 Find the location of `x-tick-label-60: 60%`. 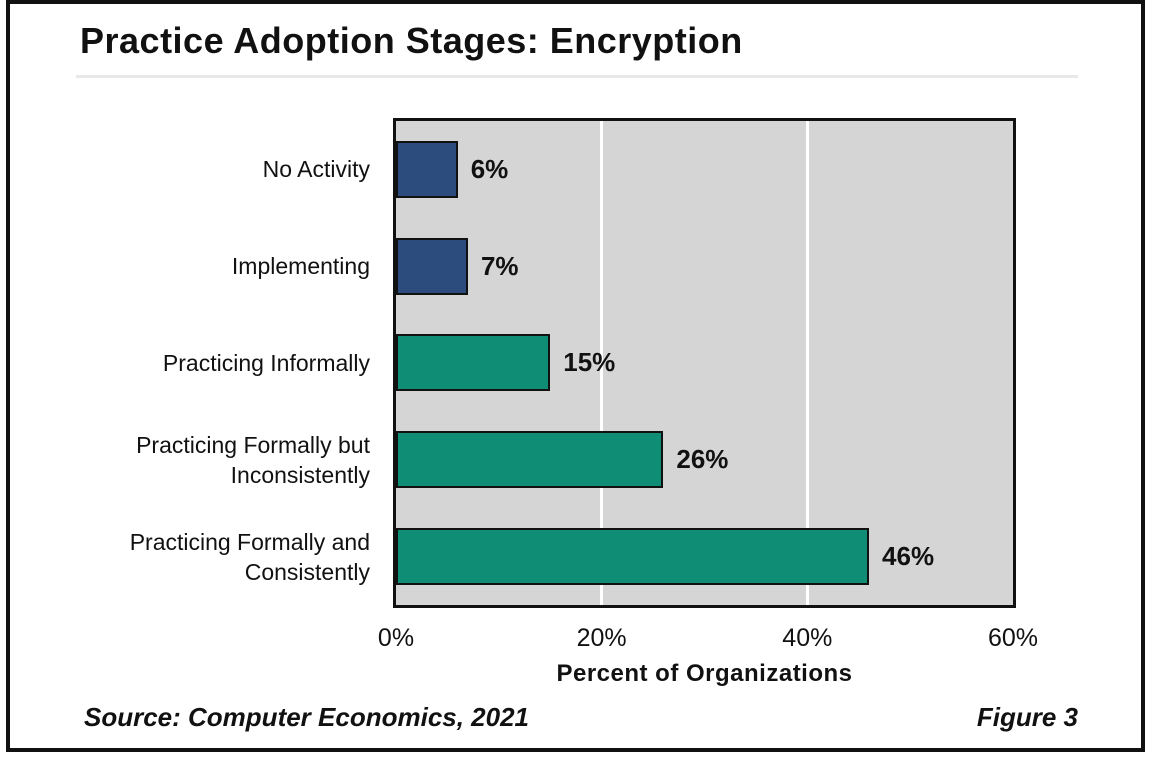

x-tick-label-60: 60% is located at coordinates (1013, 638).